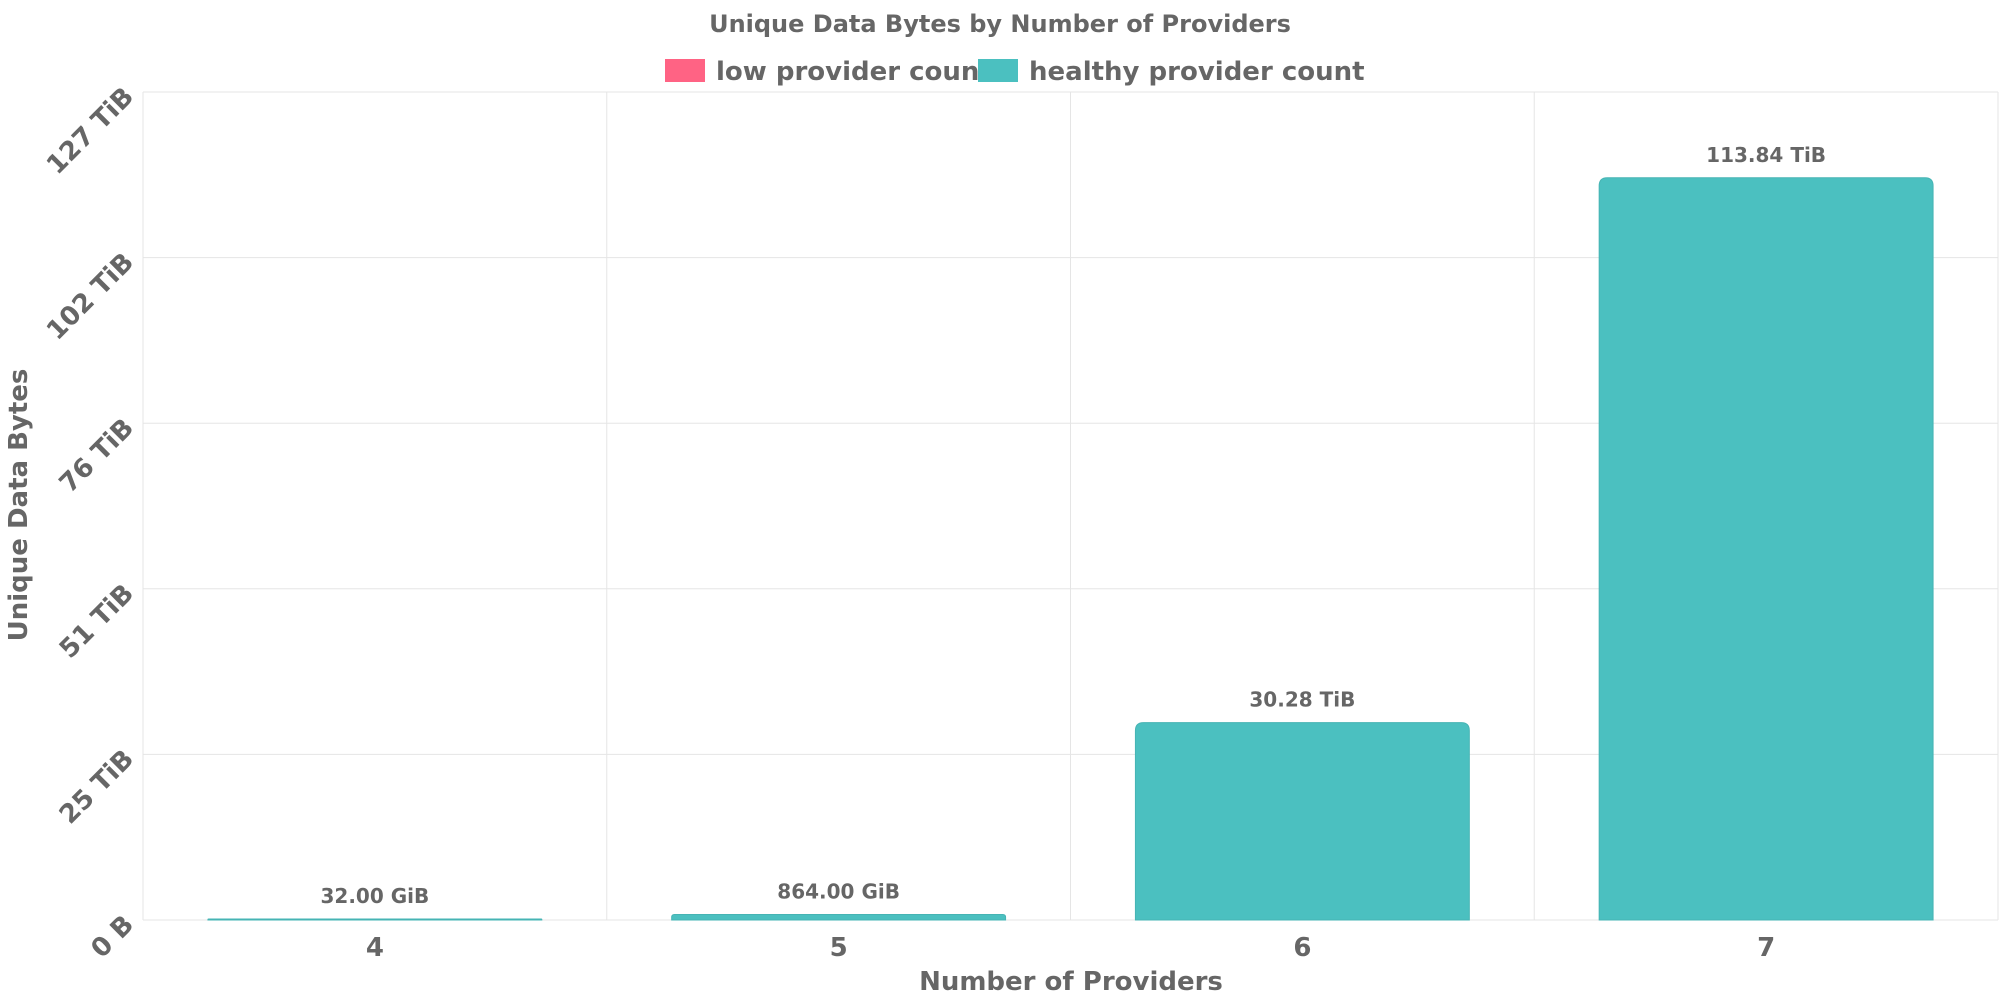 The image size is (2000, 1000). I want to click on legend: low provider count healthy provider count, so click(1015, 72).